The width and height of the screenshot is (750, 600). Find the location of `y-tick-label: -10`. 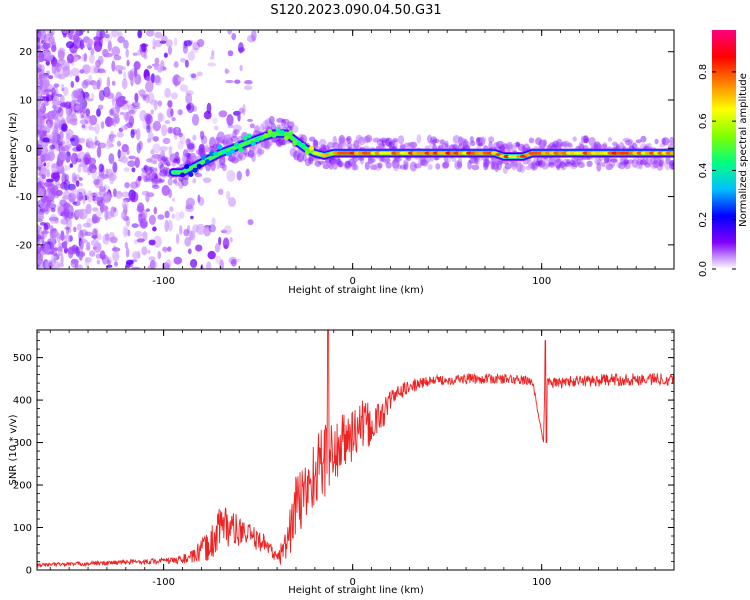

y-tick-label: -10 is located at coordinates (24, 197).